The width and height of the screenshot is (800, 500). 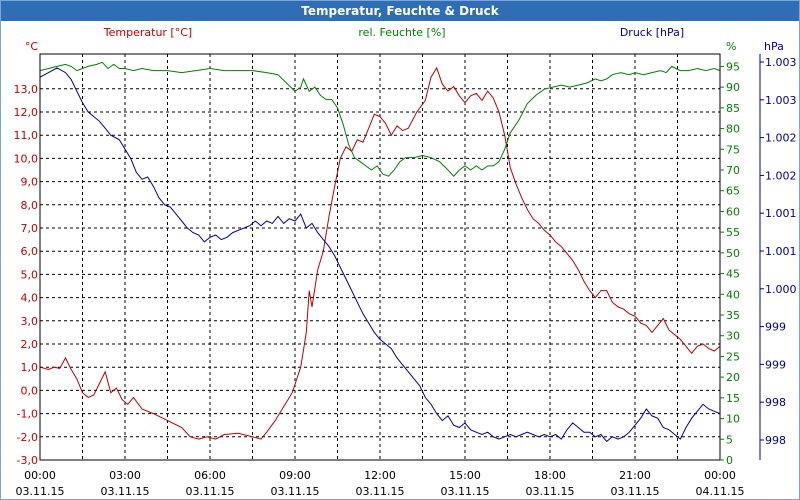 I want to click on humidity-tick-label: 60, so click(x=733, y=211).